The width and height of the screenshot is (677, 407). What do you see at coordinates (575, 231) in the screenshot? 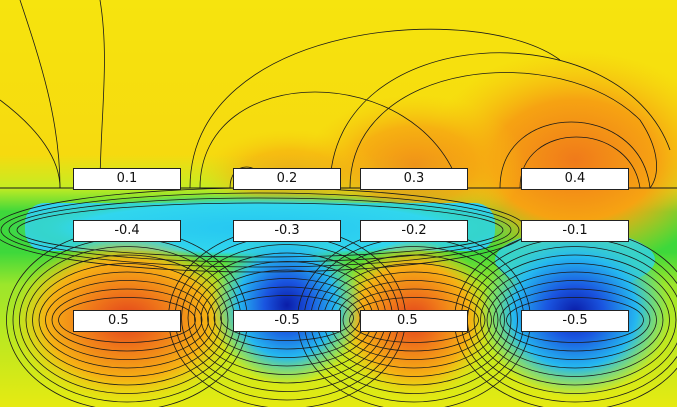
I see `electrode-label-row2-4: -0.1` at bounding box center [575, 231].